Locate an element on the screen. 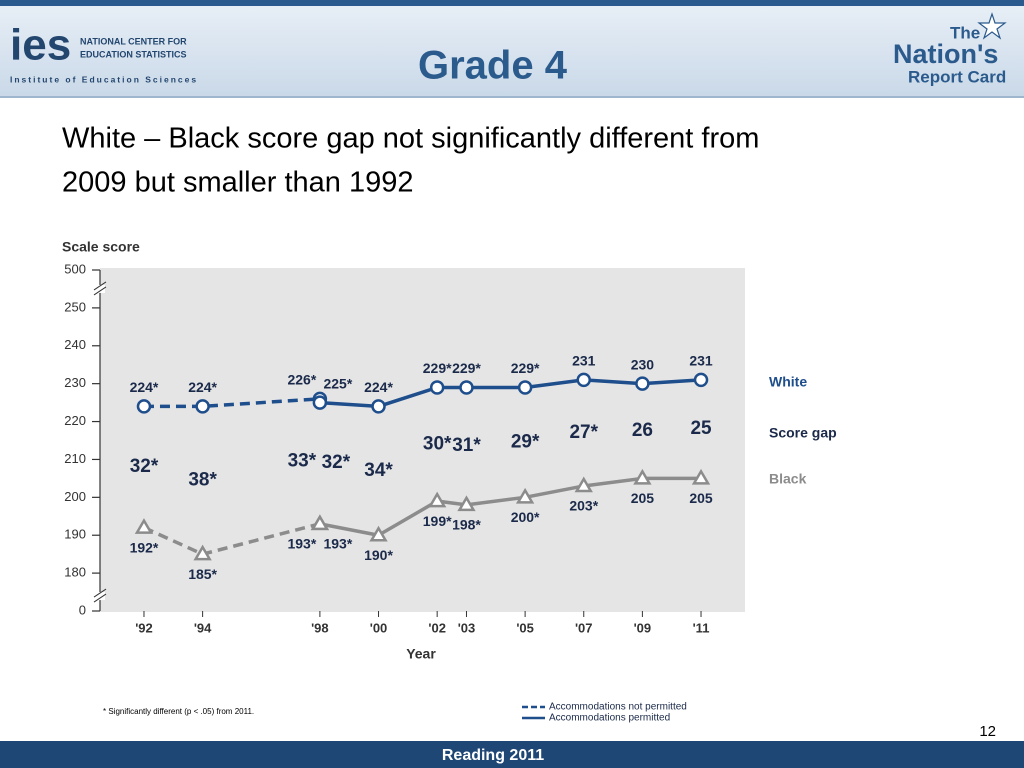 This screenshot has height=768, width=1024. data-label: 225* is located at coordinates (337, 383).